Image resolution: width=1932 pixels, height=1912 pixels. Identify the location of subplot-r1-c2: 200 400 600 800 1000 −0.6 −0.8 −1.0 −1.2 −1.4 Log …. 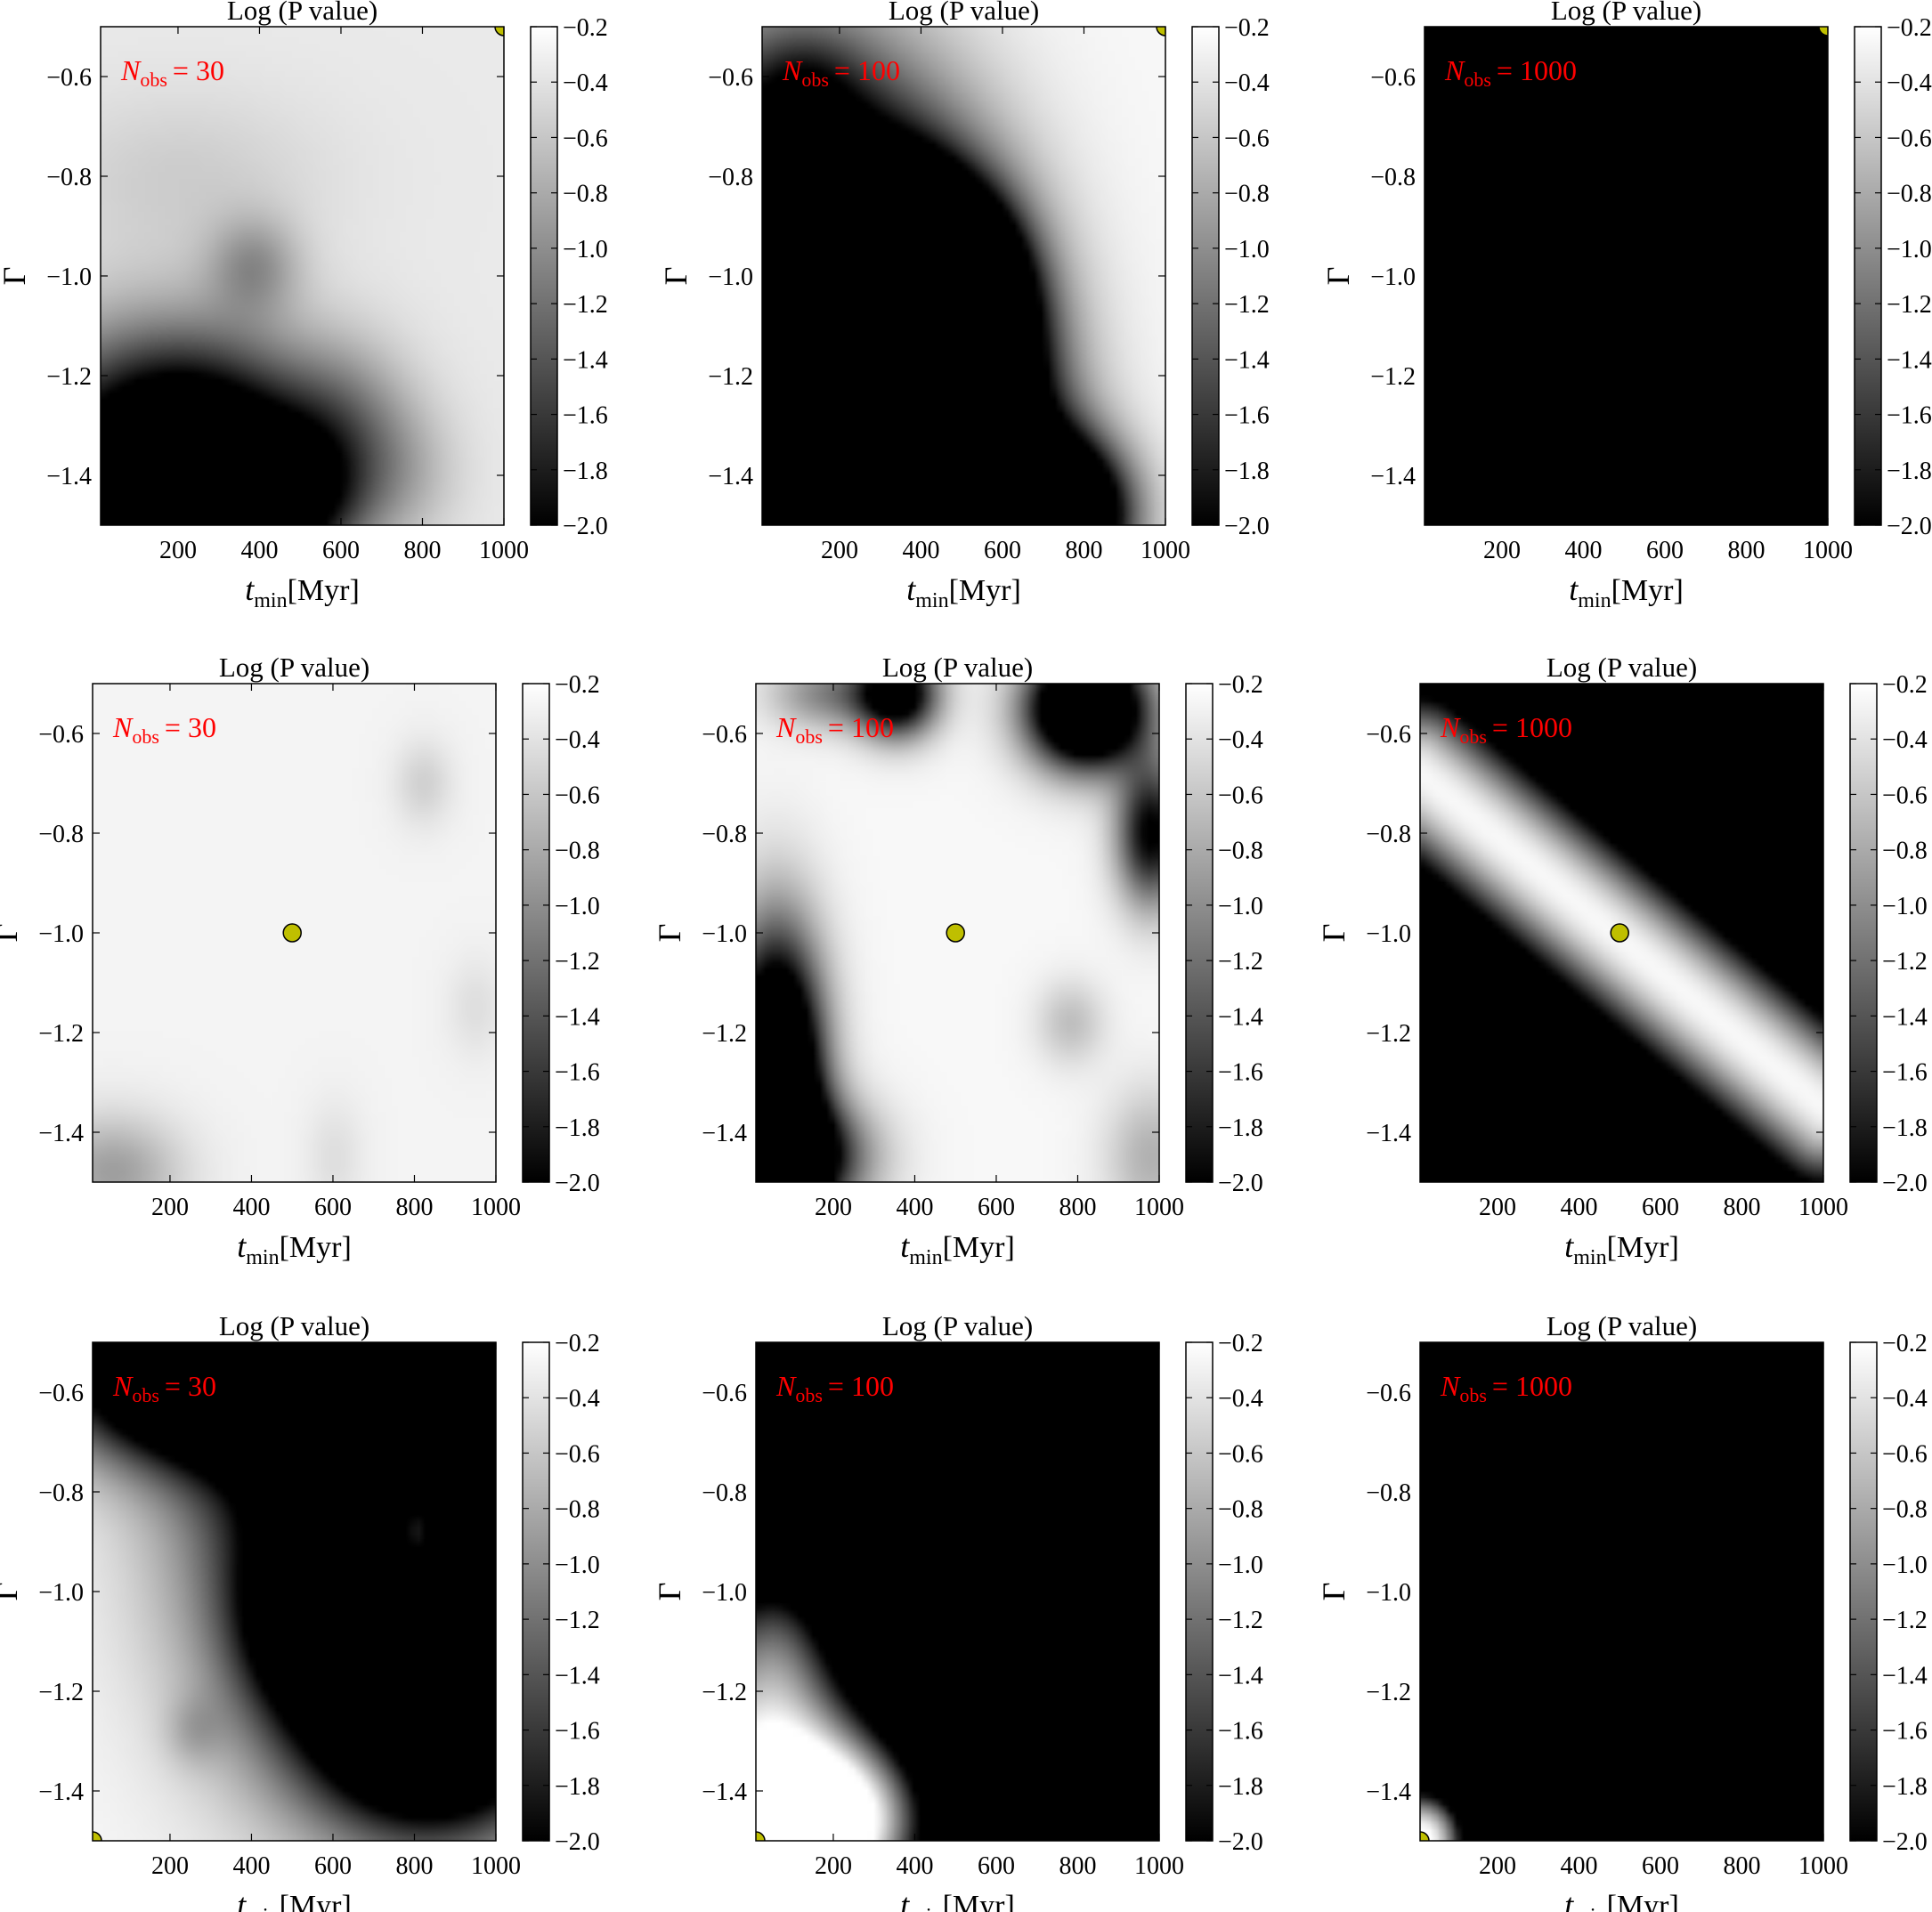
(1622, 960).